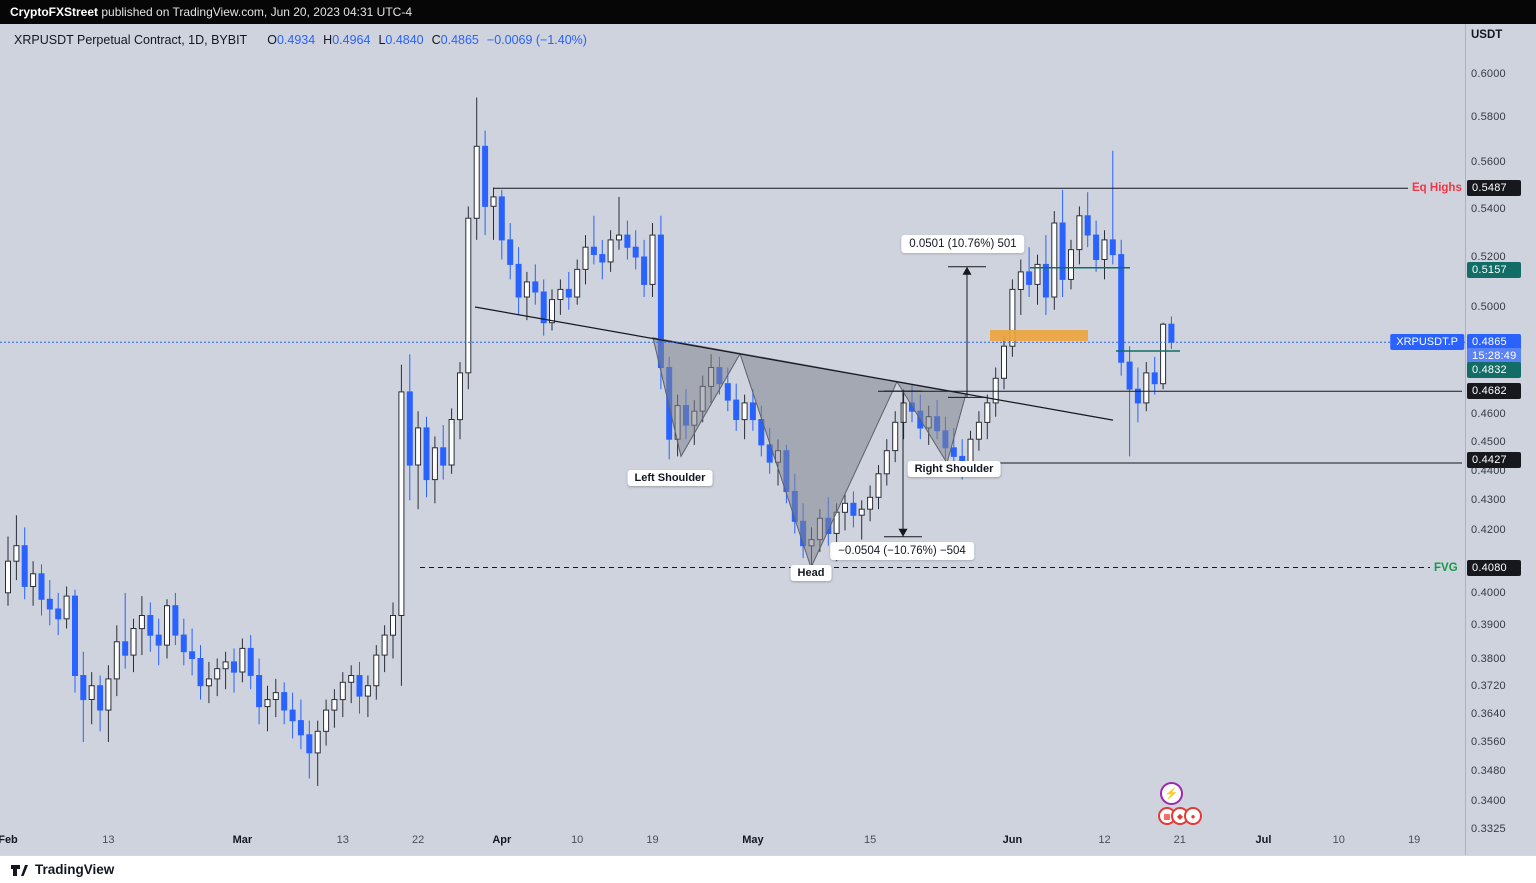 The height and width of the screenshot is (883, 1536). Describe the element at coordinates (9, 840) in the screenshot. I see `time-tick: Feb` at that location.